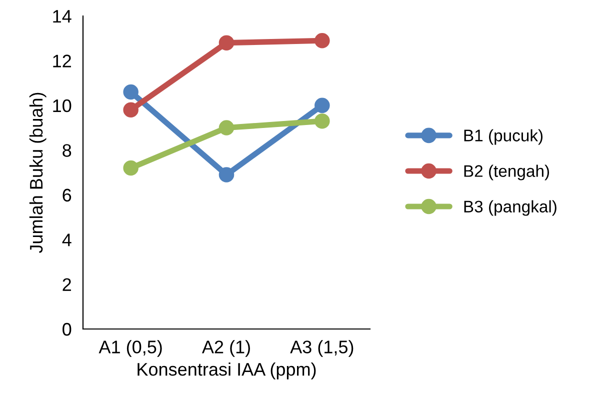  I want to click on y-tick-label: 4, so click(67, 240).